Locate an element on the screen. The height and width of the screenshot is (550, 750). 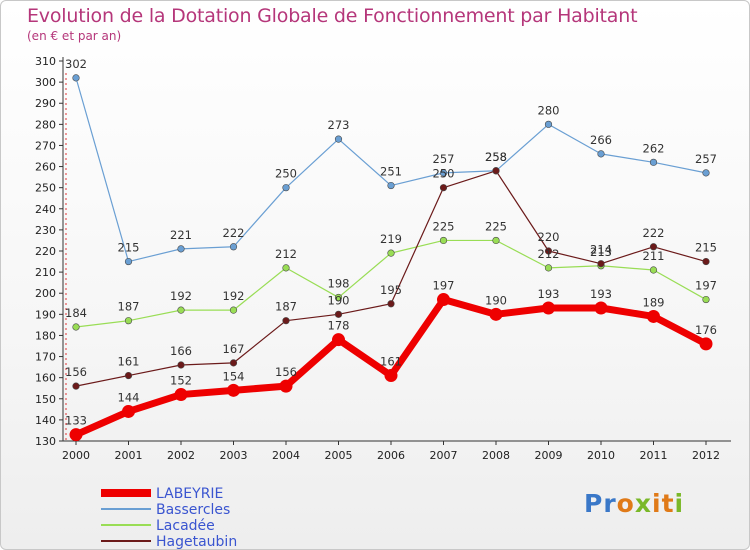
logo-letter: x is located at coordinates (643, 503).